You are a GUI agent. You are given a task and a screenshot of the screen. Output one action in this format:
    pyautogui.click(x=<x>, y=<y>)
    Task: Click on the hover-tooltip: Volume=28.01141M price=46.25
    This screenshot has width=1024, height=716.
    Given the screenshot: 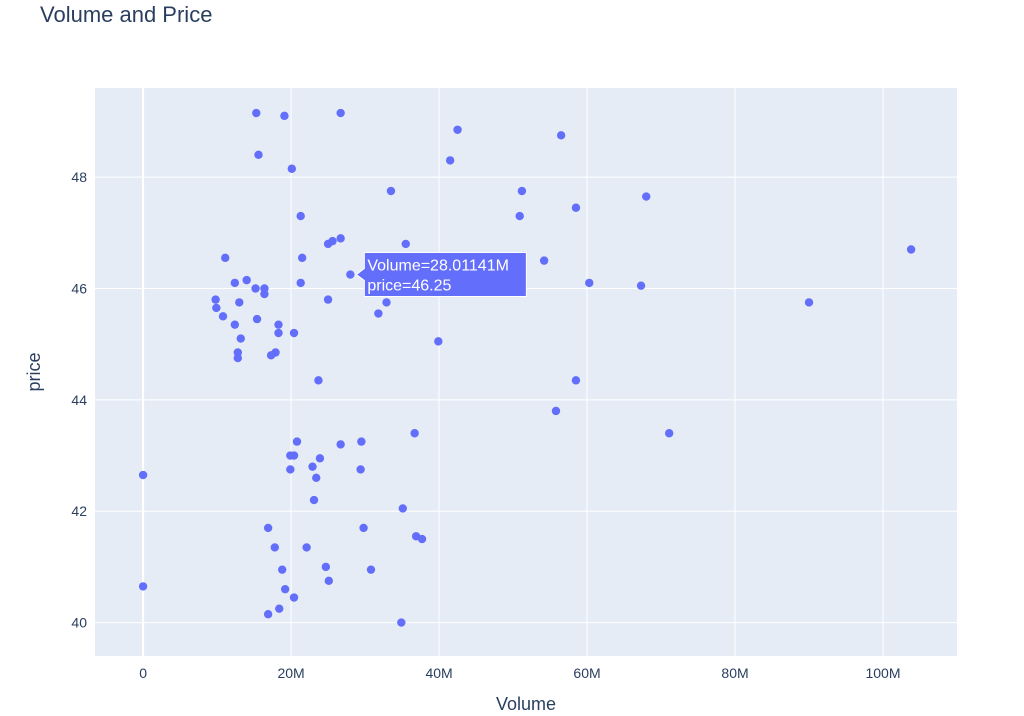 What is the action you would take?
    pyautogui.click(x=441, y=275)
    